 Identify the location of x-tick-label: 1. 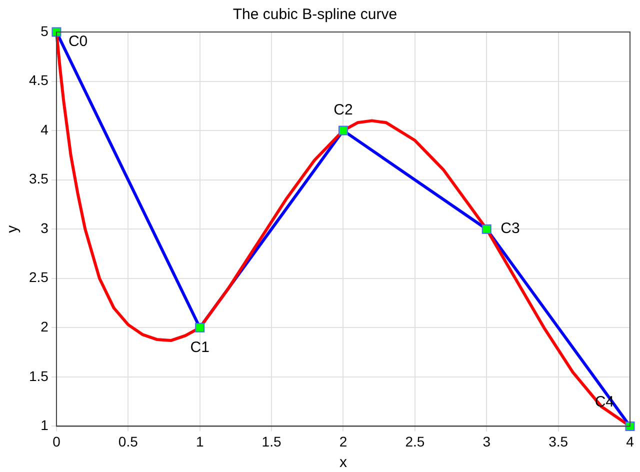
(200, 441).